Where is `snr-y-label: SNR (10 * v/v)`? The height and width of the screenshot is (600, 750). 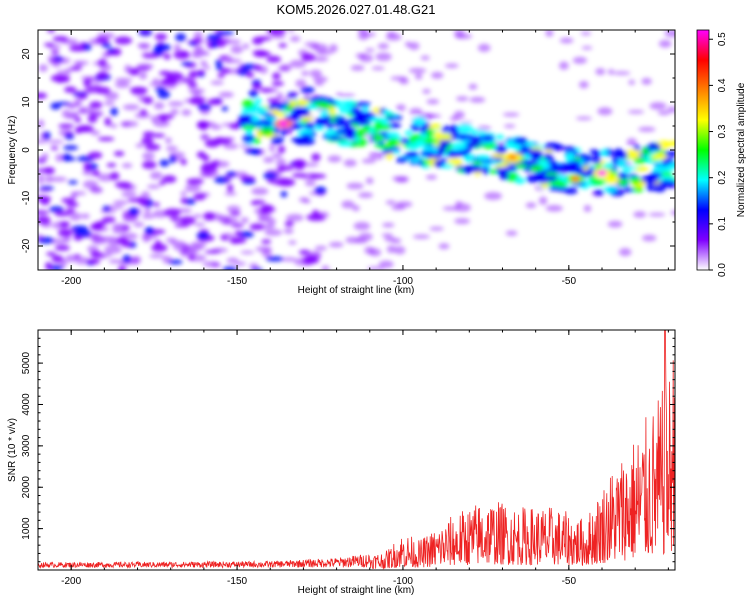
snr-y-label: SNR (10 * v/v) is located at coordinates (12, 450).